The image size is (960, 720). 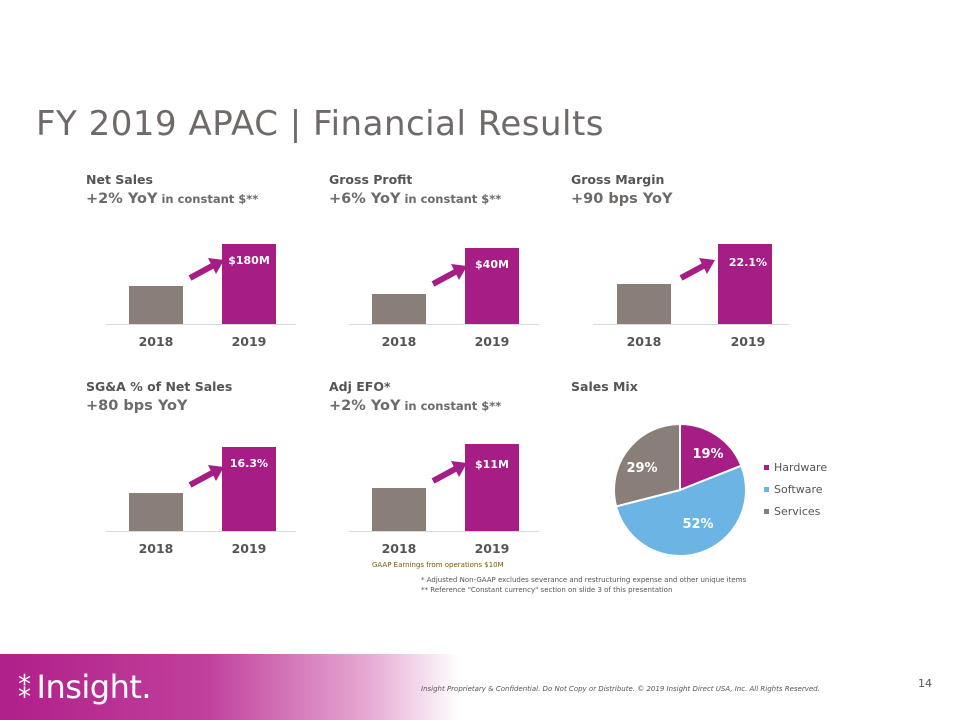 I want to click on net-sales-bar-2019, so click(x=249, y=284).